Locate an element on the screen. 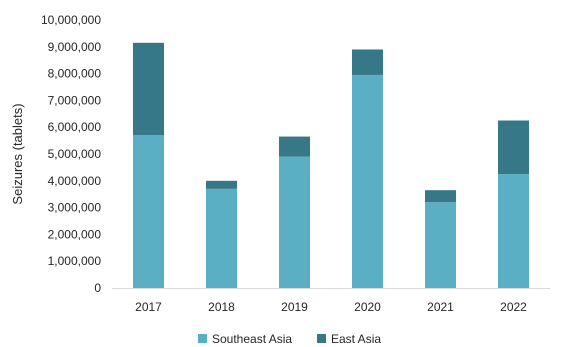 The width and height of the screenshot is (564, 347). bar-southeast-asia-2019 is located at coordinates (294, 222).